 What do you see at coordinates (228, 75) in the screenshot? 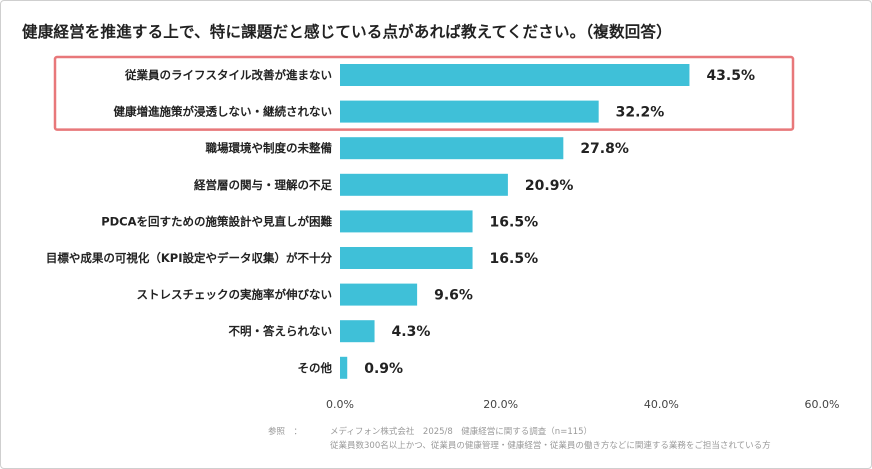
I see `category-label: 従業員のライフスタイル改善が進まない` at bounding box center [228, 75].